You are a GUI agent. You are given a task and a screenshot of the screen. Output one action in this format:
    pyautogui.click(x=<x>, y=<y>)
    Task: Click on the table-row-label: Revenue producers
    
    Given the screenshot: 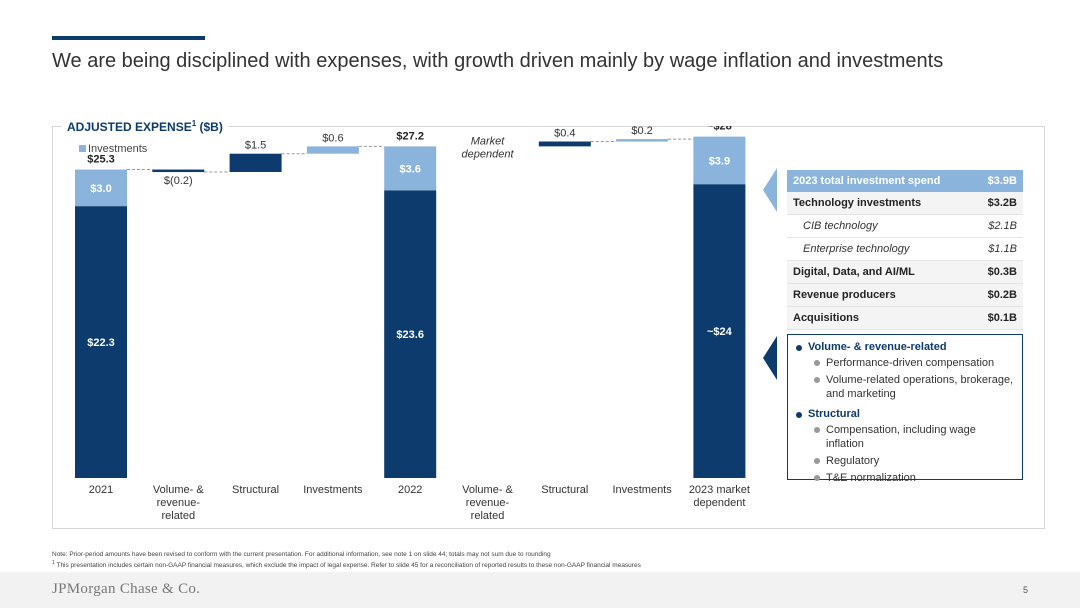 What is the action you would take?
    pyautogui.click(x=881, y=295)
    